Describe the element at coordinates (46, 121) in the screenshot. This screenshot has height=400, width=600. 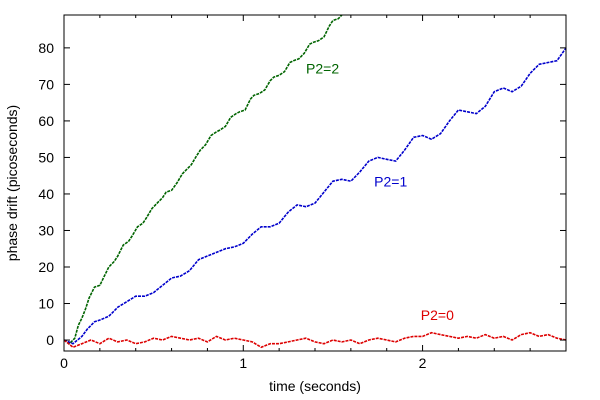
I see `y-tick-label: 60` at that location.